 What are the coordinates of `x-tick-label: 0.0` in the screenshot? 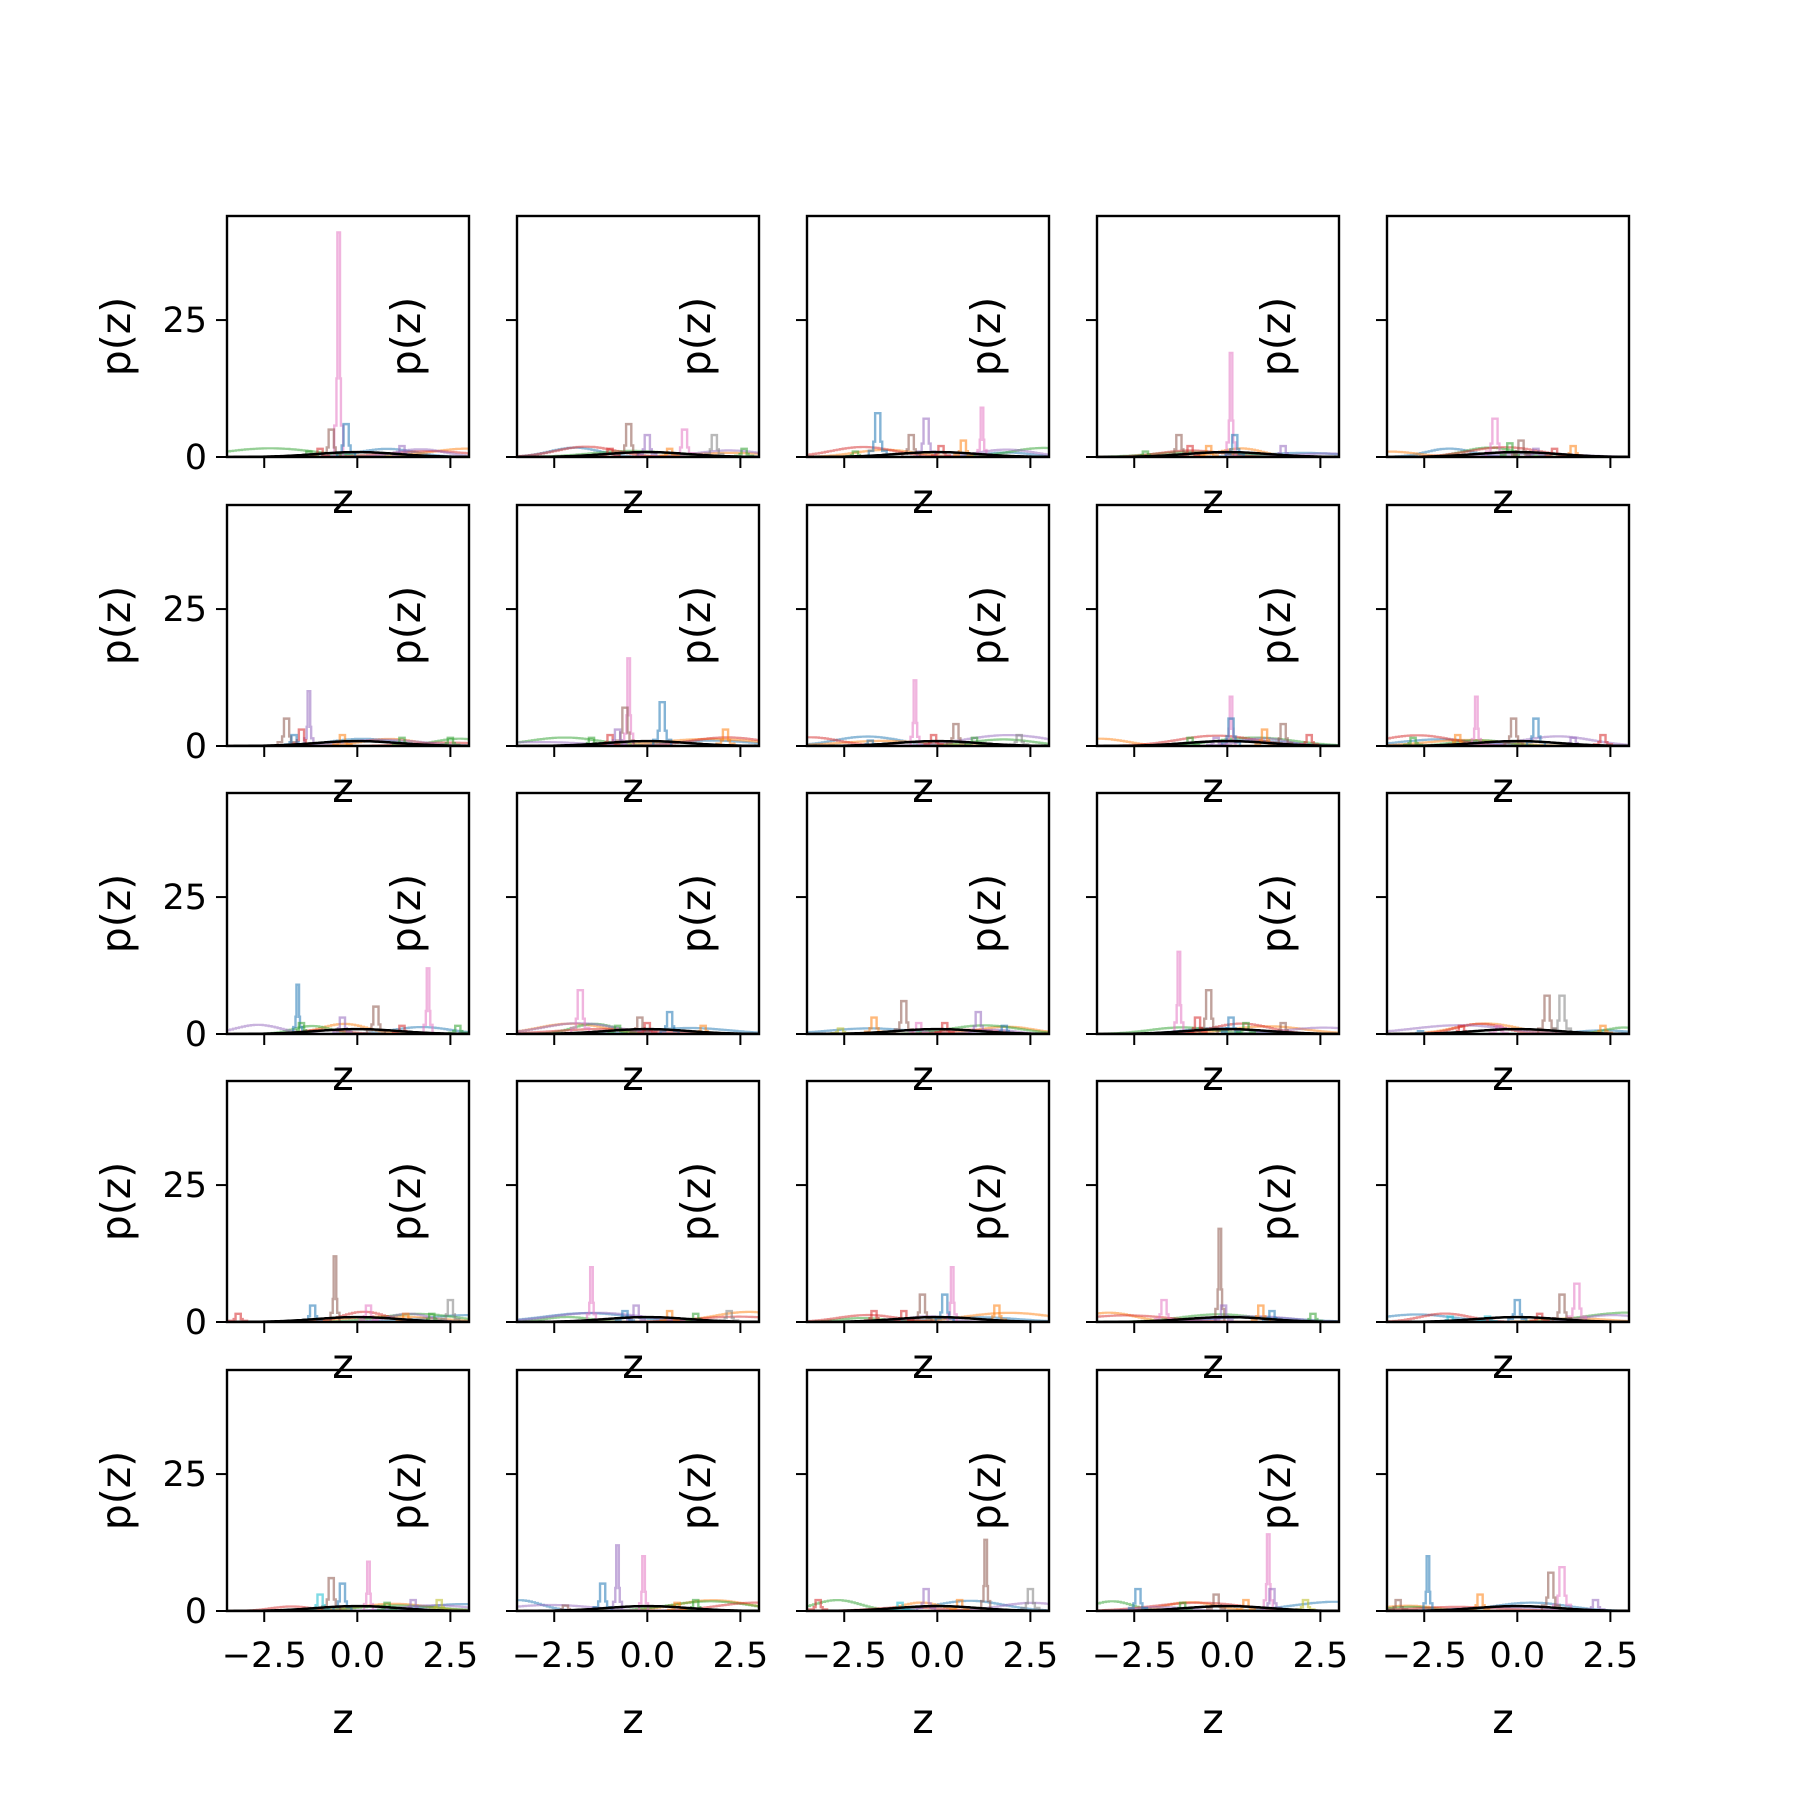 It's located at (937, 1656).